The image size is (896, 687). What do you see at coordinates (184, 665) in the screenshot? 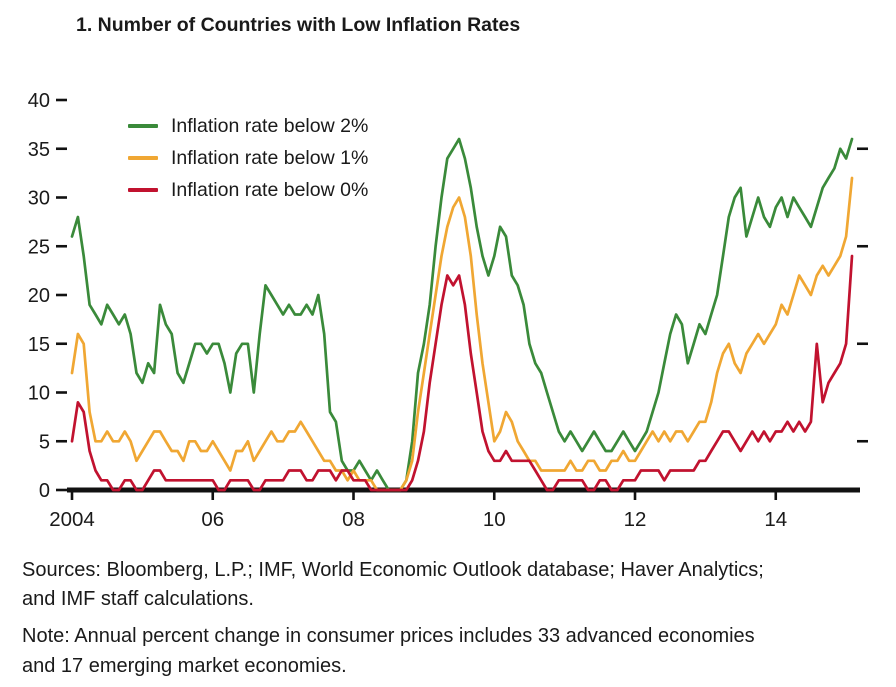
I see `note-line-2: and 17 emerging market economies.` at bounding box center [184, 665].